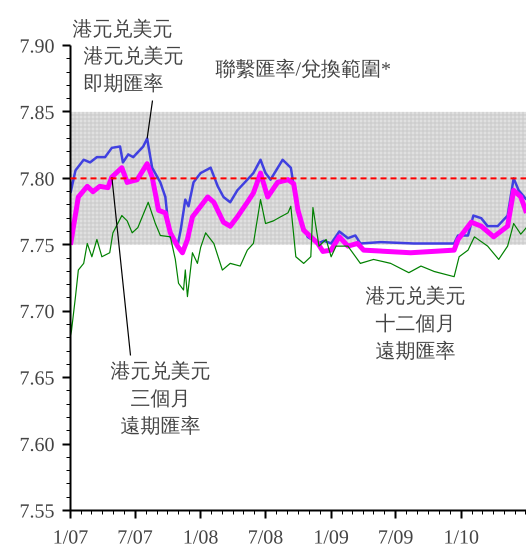  I want to click on y-tick-label: 7.75, so click(37, 245).